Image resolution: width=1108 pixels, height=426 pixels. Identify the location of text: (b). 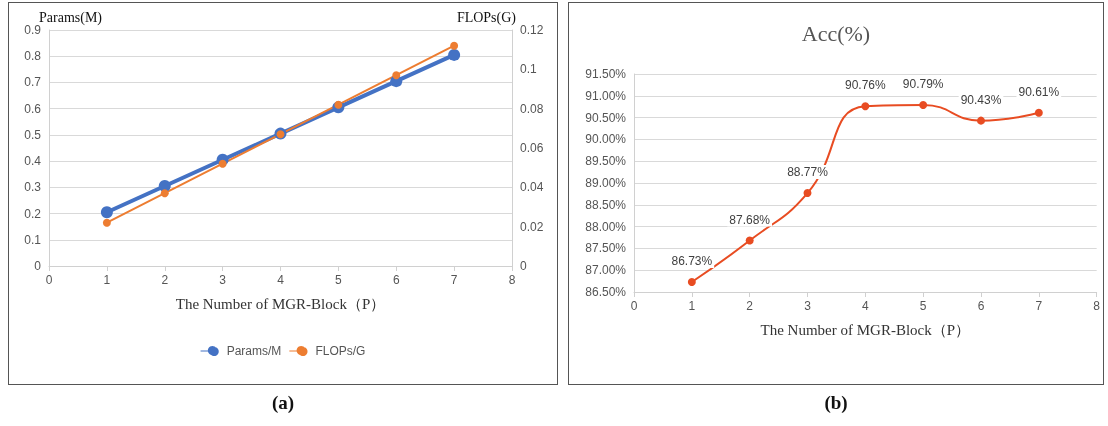
(836, 403).